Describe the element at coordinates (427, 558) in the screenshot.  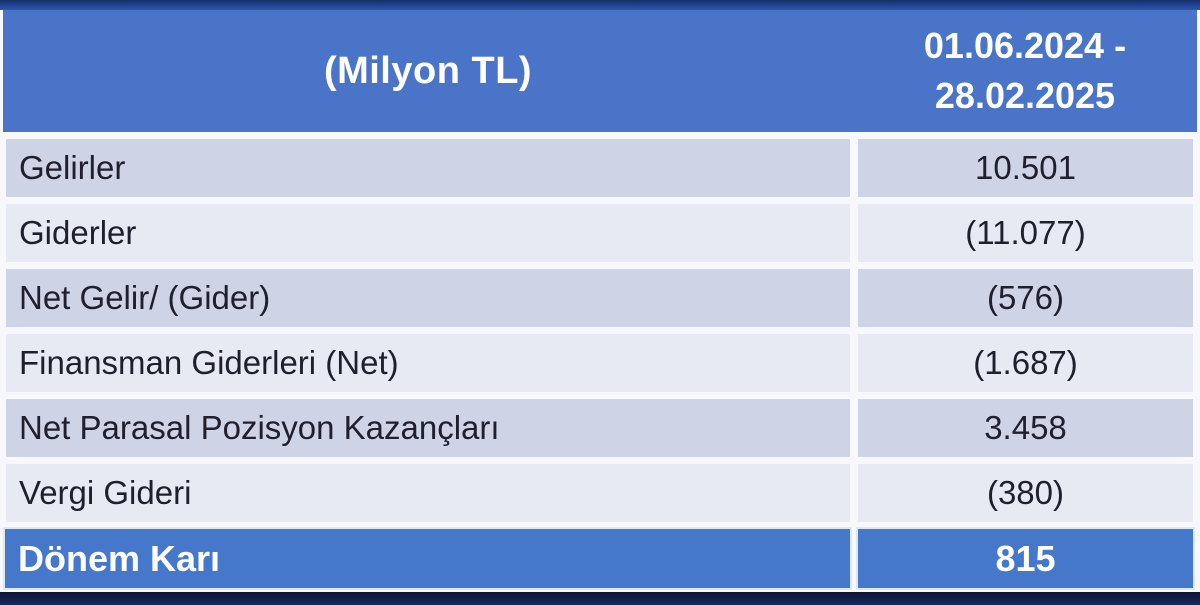
I see `total-row-label: Dönem Karı` at that location.